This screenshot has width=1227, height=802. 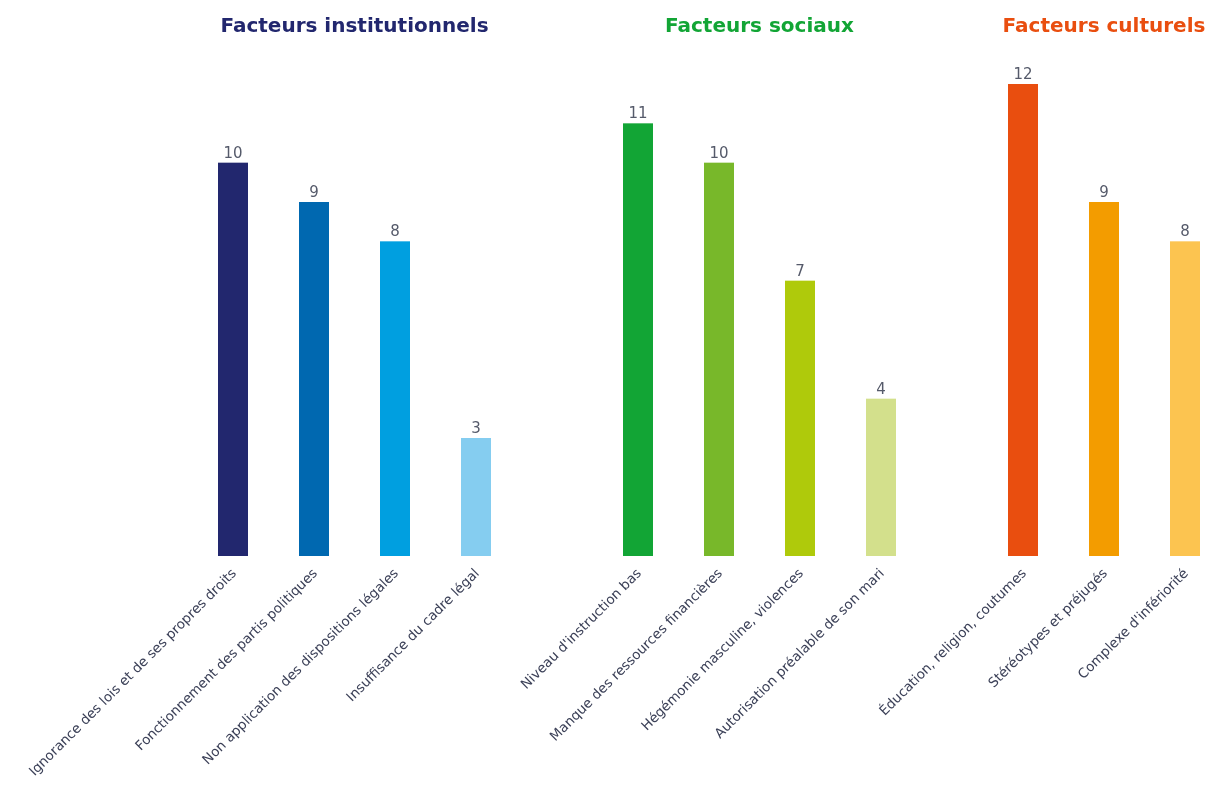 What do you see at coordinates (1023, 74) in the screenshot?
I see `data-label: 12` at bounding box center [1023, 74].